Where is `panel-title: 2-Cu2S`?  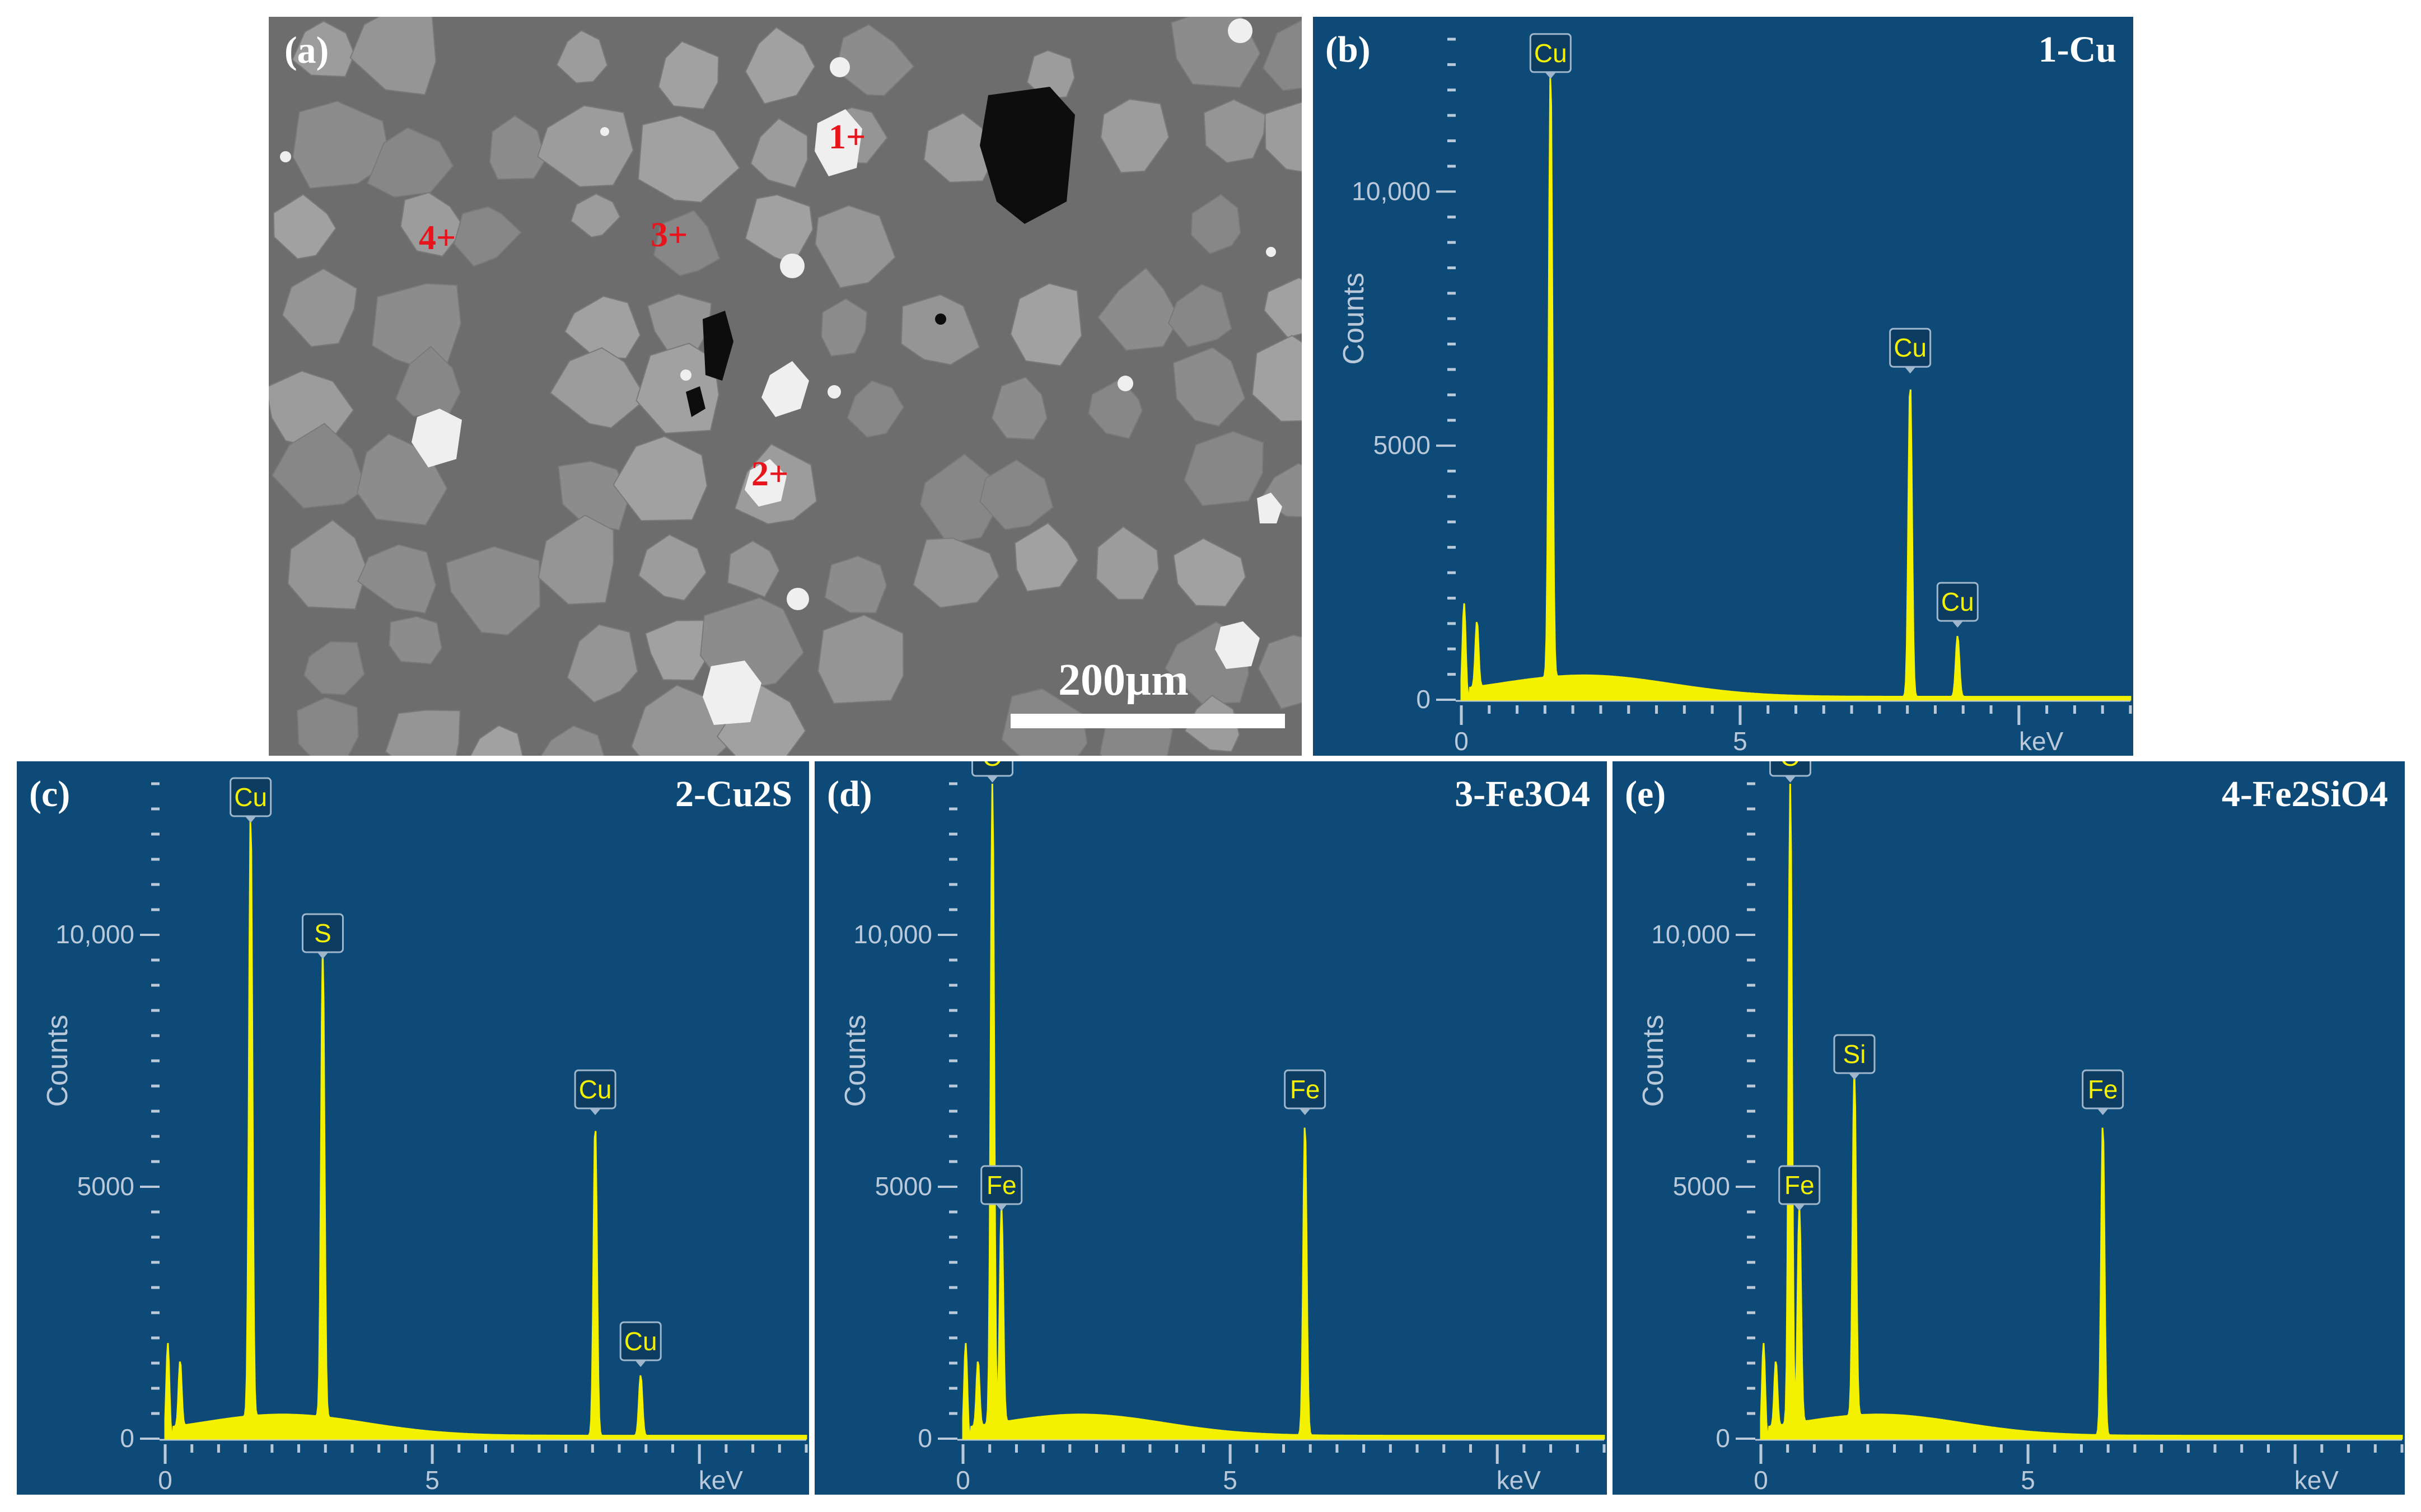 panel-title: 2-Cu2S is located at coordinates (734, 794).